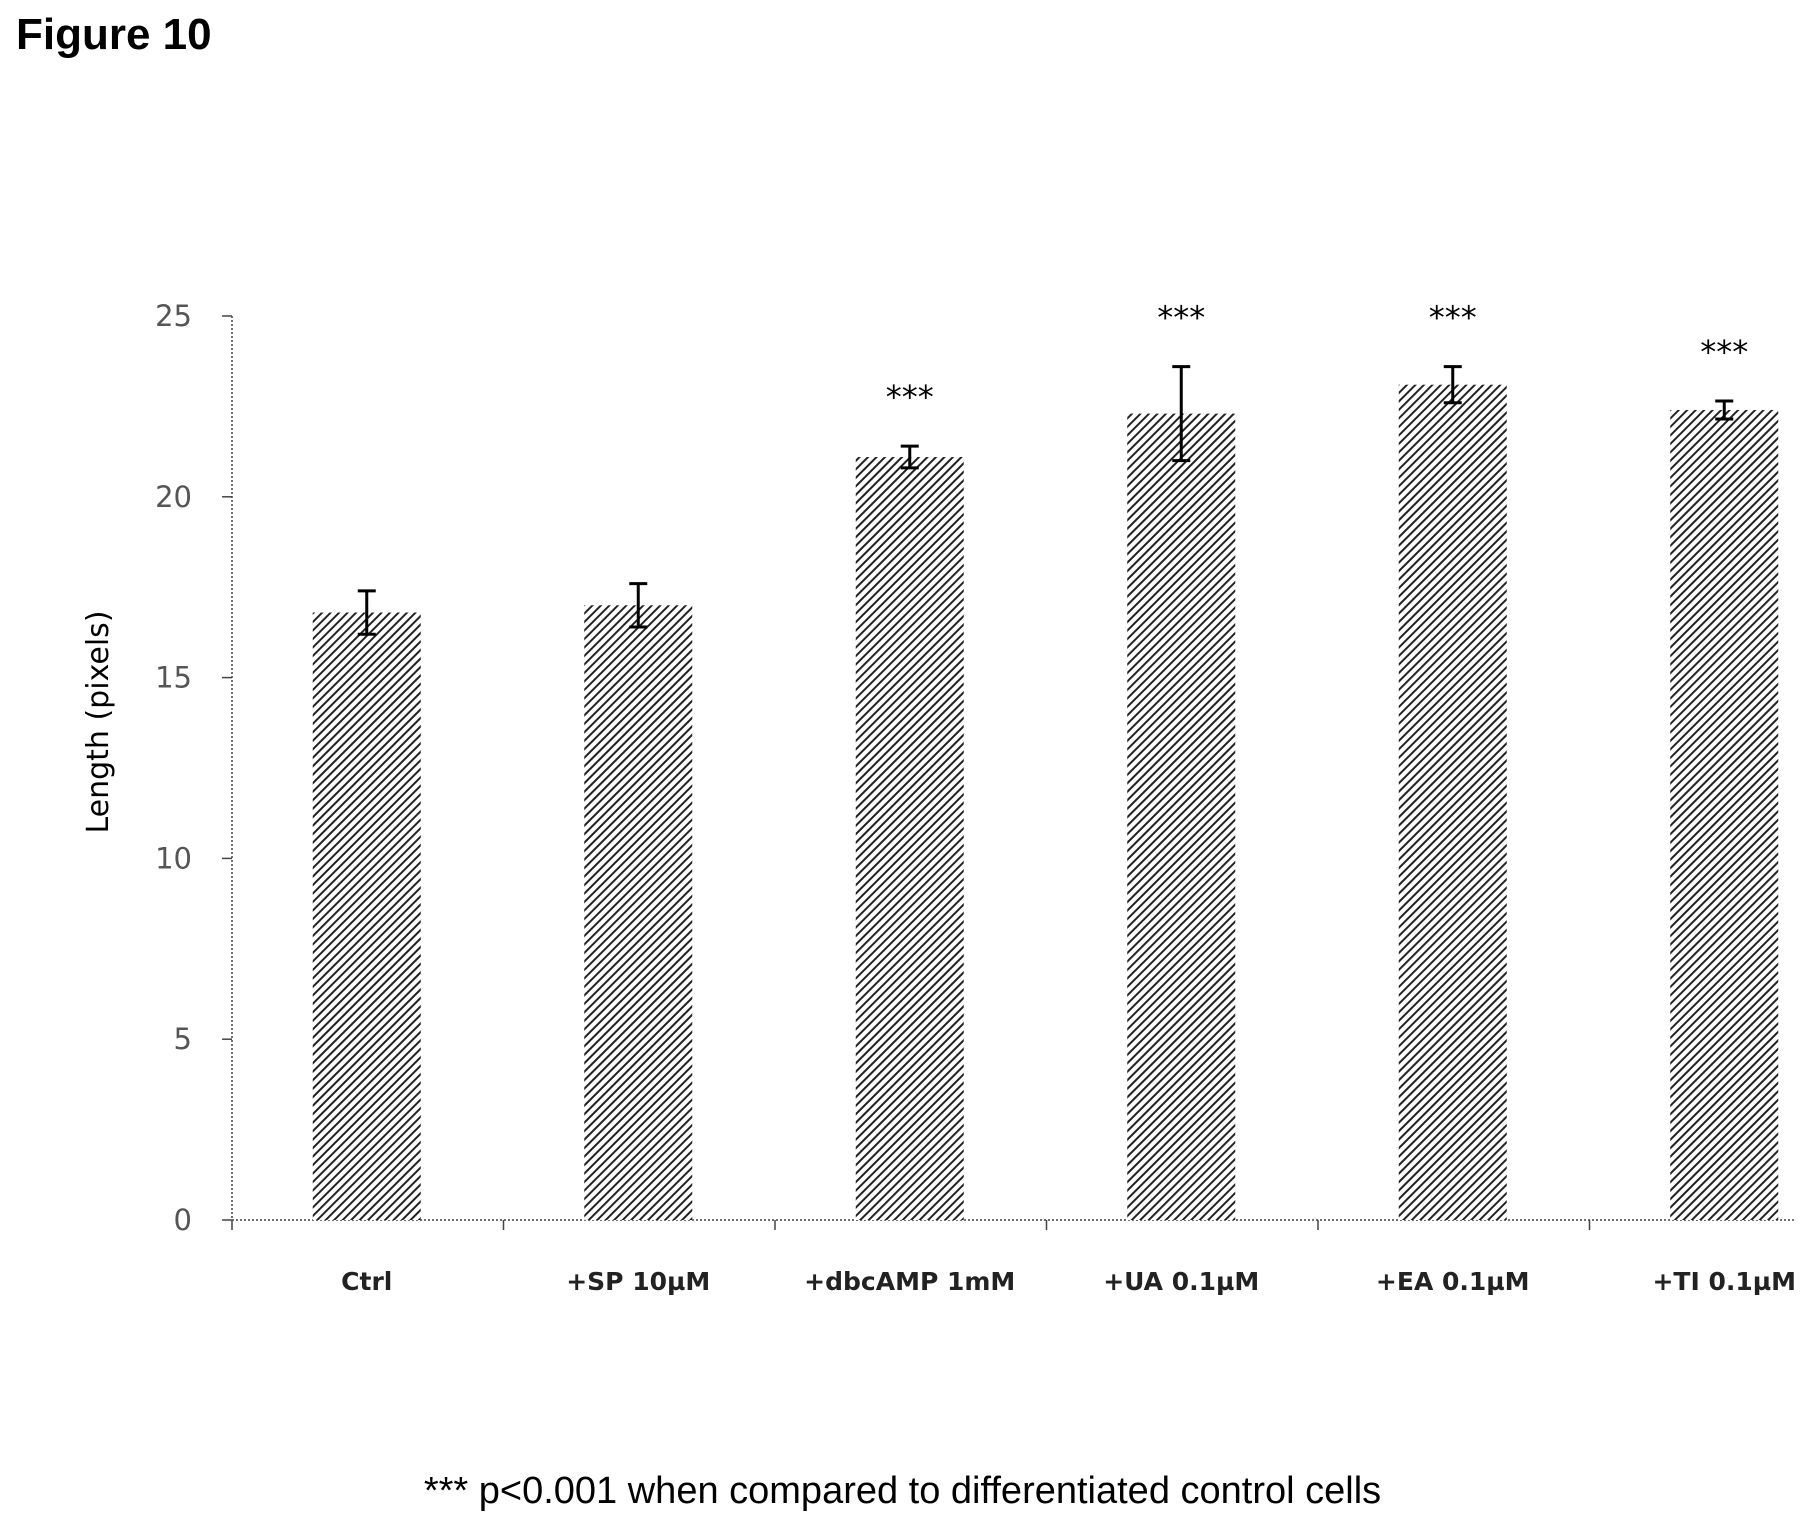 The width and height of the screenshot is (1805, 1526). What do you see at coordinates (183, 1039) in the screenshot?
I see `y-tick-label: 5` at bounding box center [183, 1039].